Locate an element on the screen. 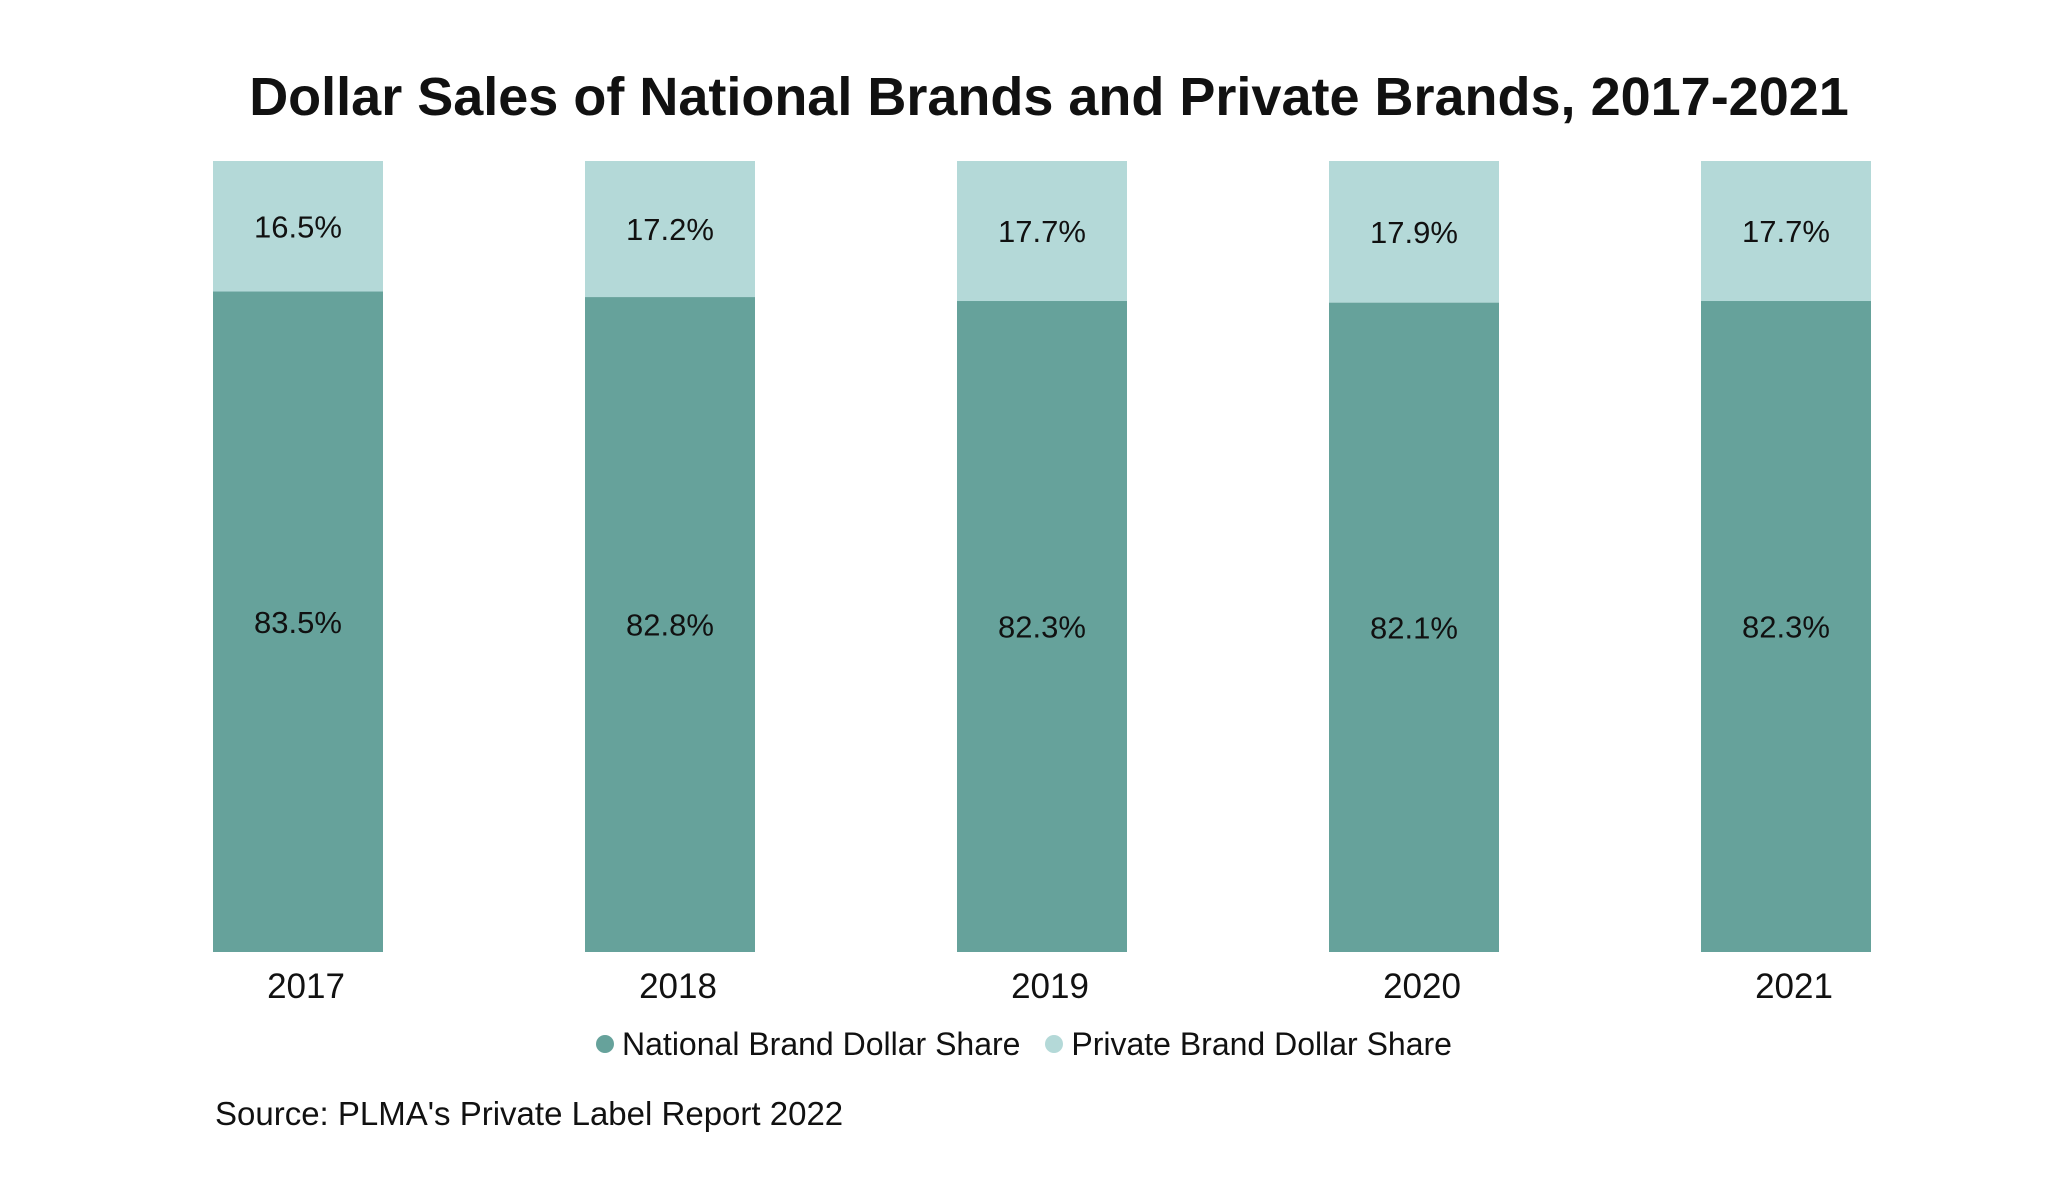 The height and width of the screenshot is (1184, 2048). bar-national-2019 is located at coordinates (1042, 627).